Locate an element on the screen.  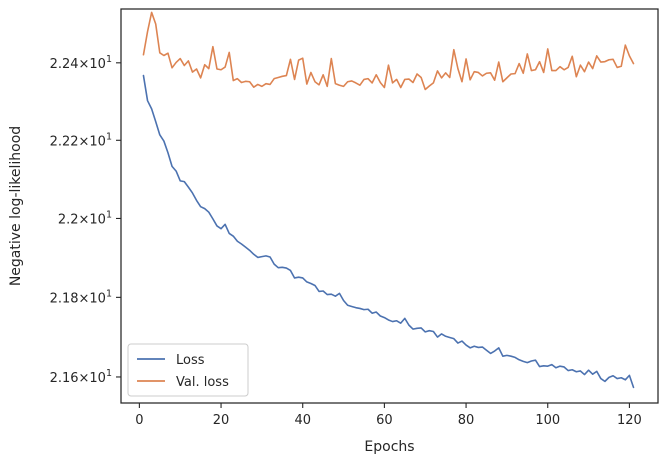
y-tick-label: 2.24×10¹ is located at coordinates (81, 63).